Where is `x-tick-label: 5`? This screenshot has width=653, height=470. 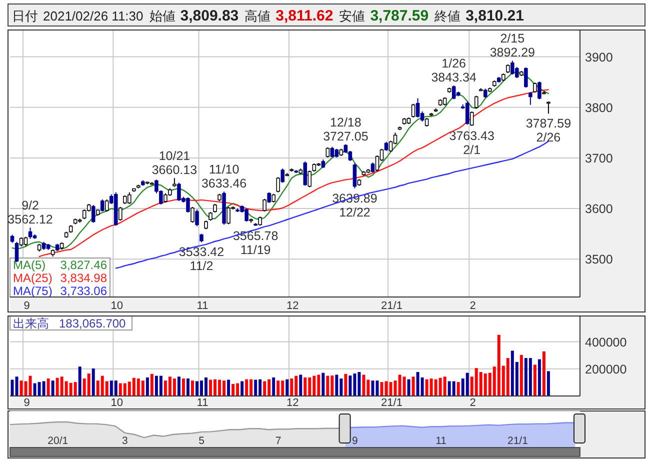 x-tick-label: 5 is located at coordinates (201, 441).